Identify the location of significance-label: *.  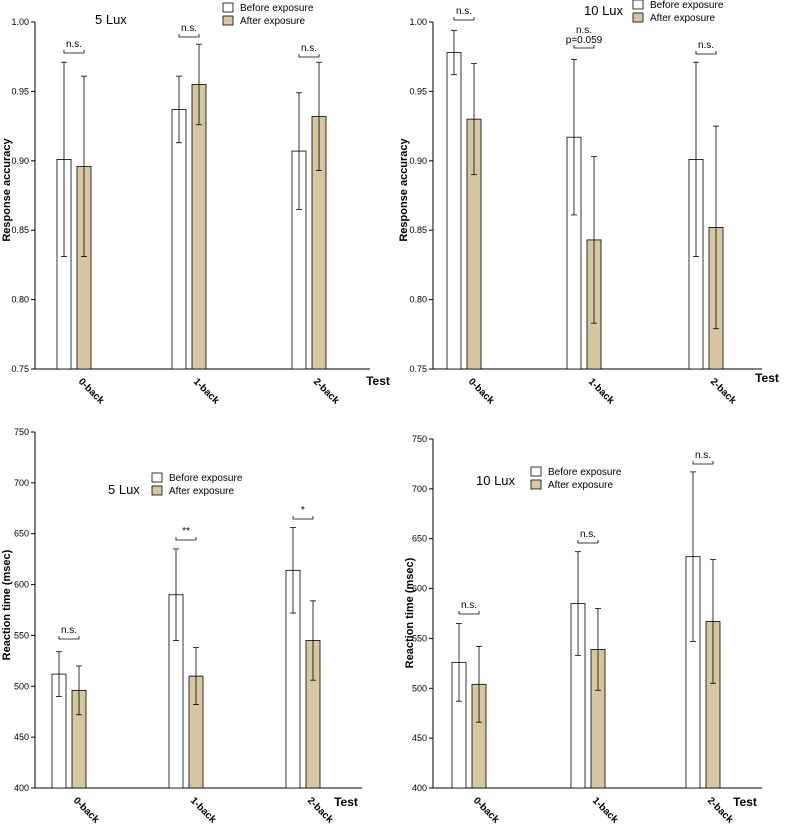
(303, 510).